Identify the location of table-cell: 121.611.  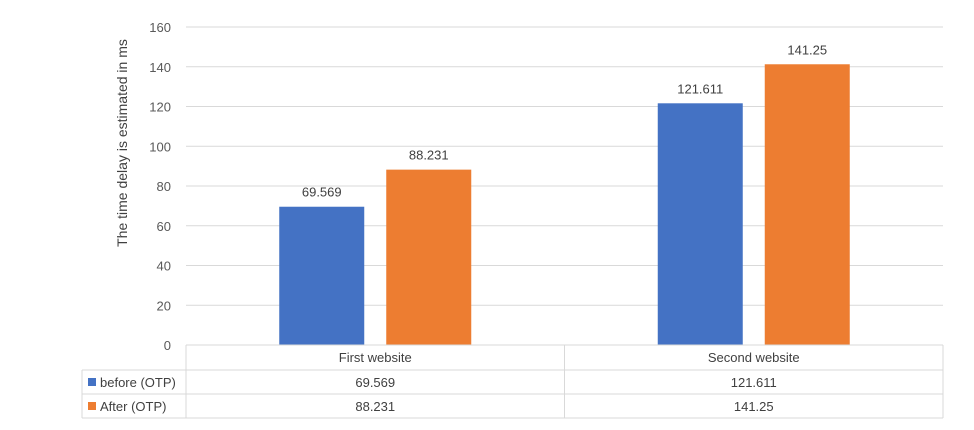
(754, 382).